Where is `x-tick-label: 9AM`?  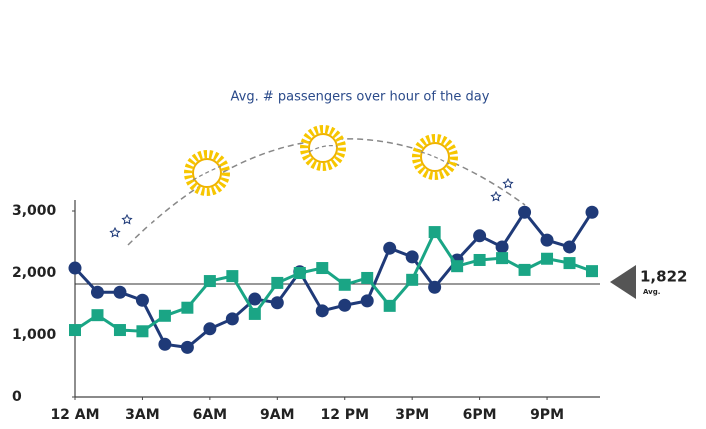 x-tick-label: 9AM is located at coordinates (277, 415).